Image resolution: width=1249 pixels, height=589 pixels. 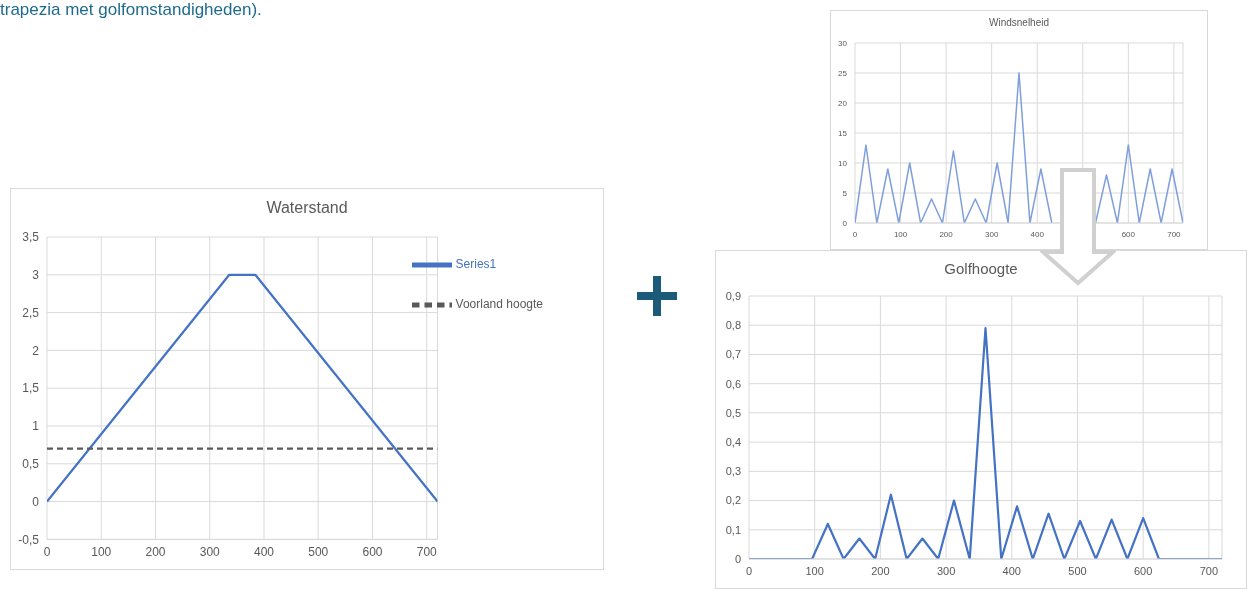 I want to click on y-tick-label: 15, so click(x=843, y=133).